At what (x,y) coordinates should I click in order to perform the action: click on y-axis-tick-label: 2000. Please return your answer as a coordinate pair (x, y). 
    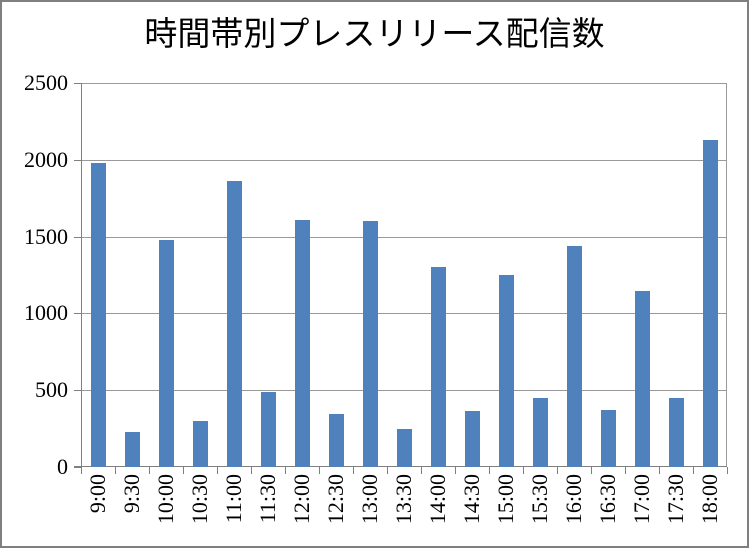
    Looking at the image, I should click on (46, 159).